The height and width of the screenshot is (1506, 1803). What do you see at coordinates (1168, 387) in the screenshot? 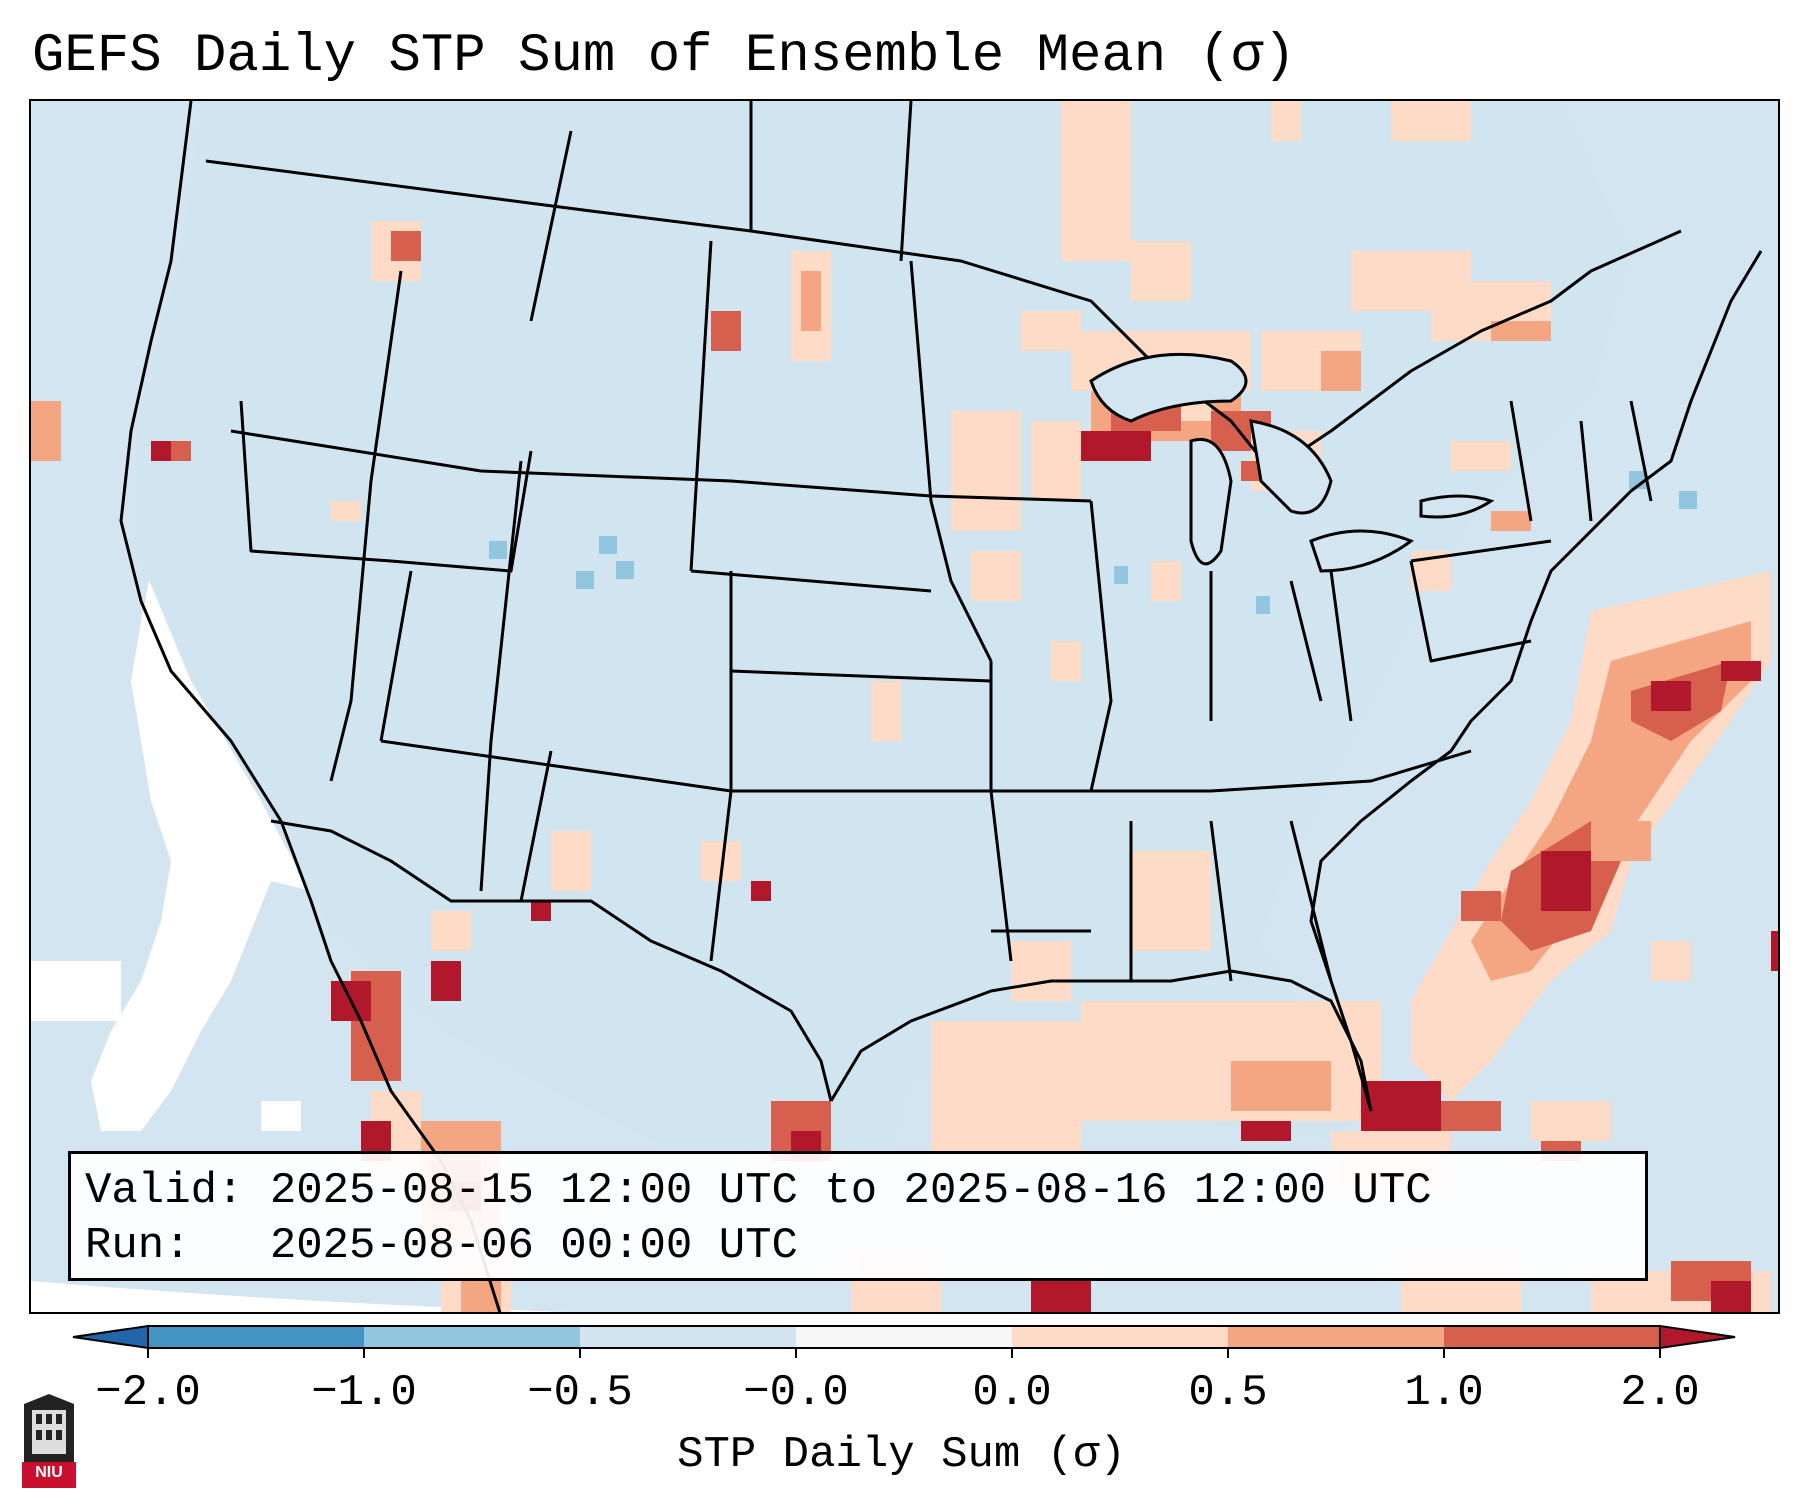
I see `lake-superior` at bounding box center [1168, 387].